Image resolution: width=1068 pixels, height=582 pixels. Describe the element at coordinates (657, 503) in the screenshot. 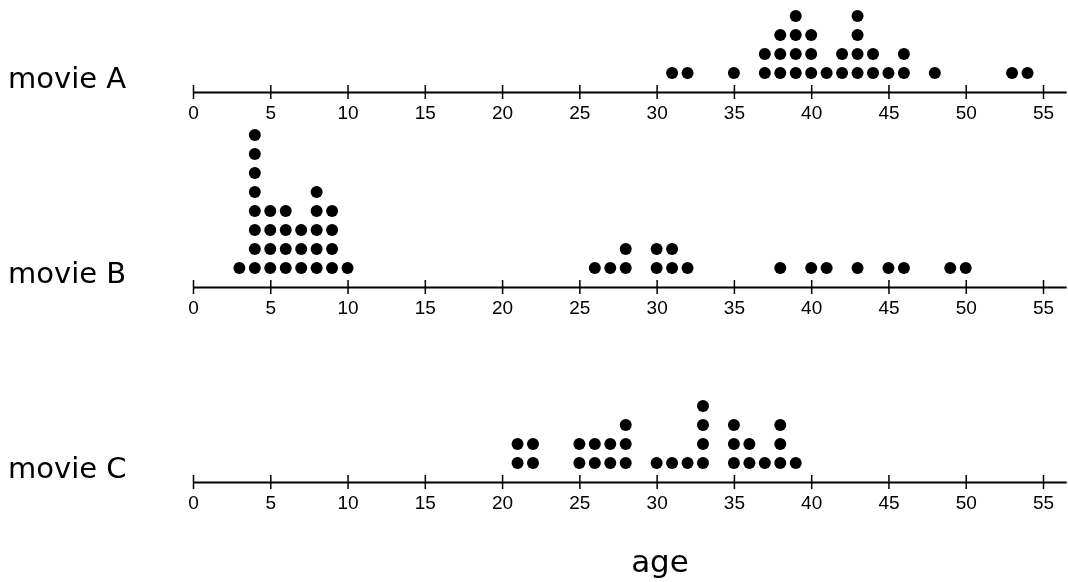

I see `x-tick-label: 30` at that location.